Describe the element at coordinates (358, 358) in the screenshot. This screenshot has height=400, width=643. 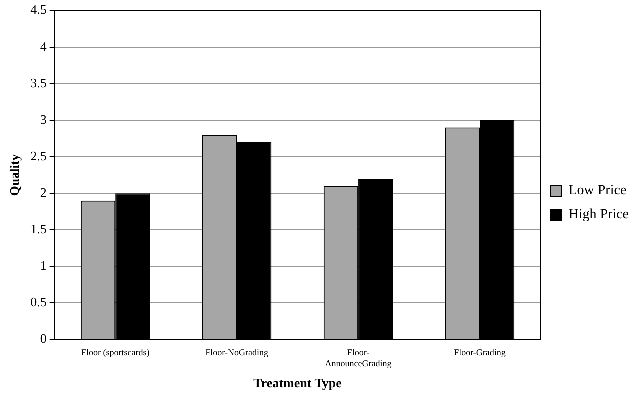
I see `x-tick-label: Floor-AnnounceGrading` at that location.